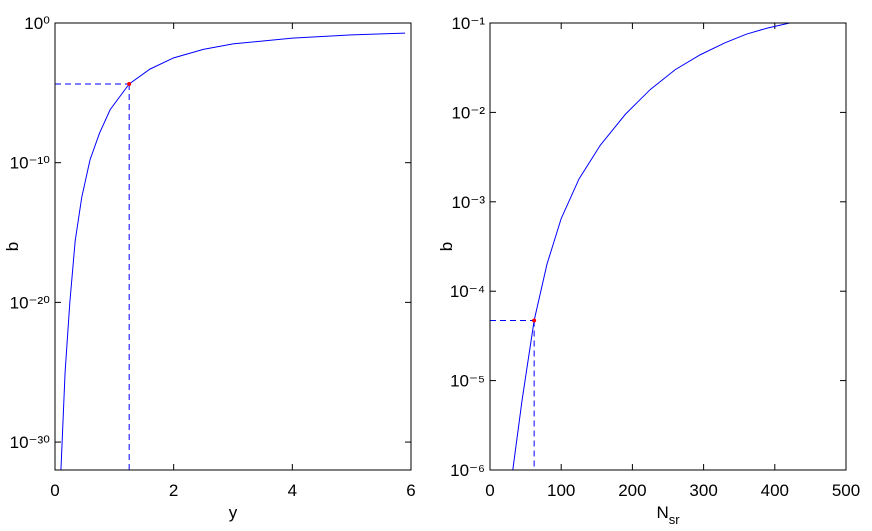 This screenshot has height=531, width=872. What do you see at coordinates (467, 291) in the screenshot?
I see `y-tick-label: 10⁻⁴` at bounding box center [467, 291].